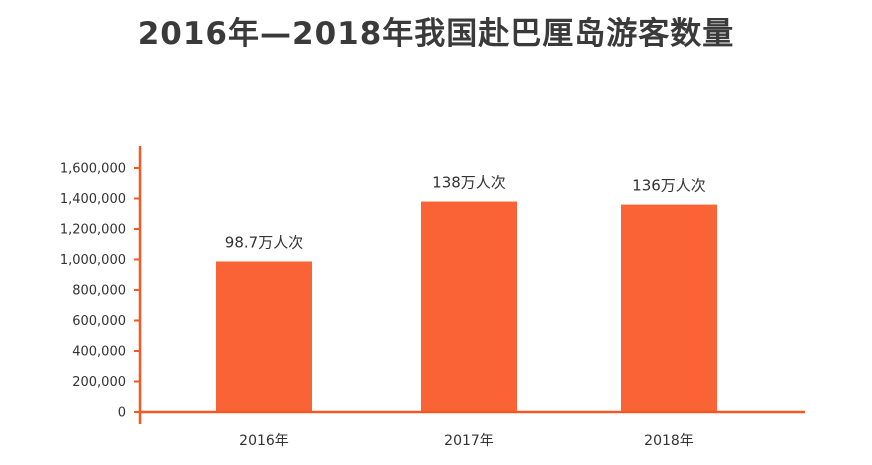  I want to click on x-tick-label: 2016年, so click(264, 441).